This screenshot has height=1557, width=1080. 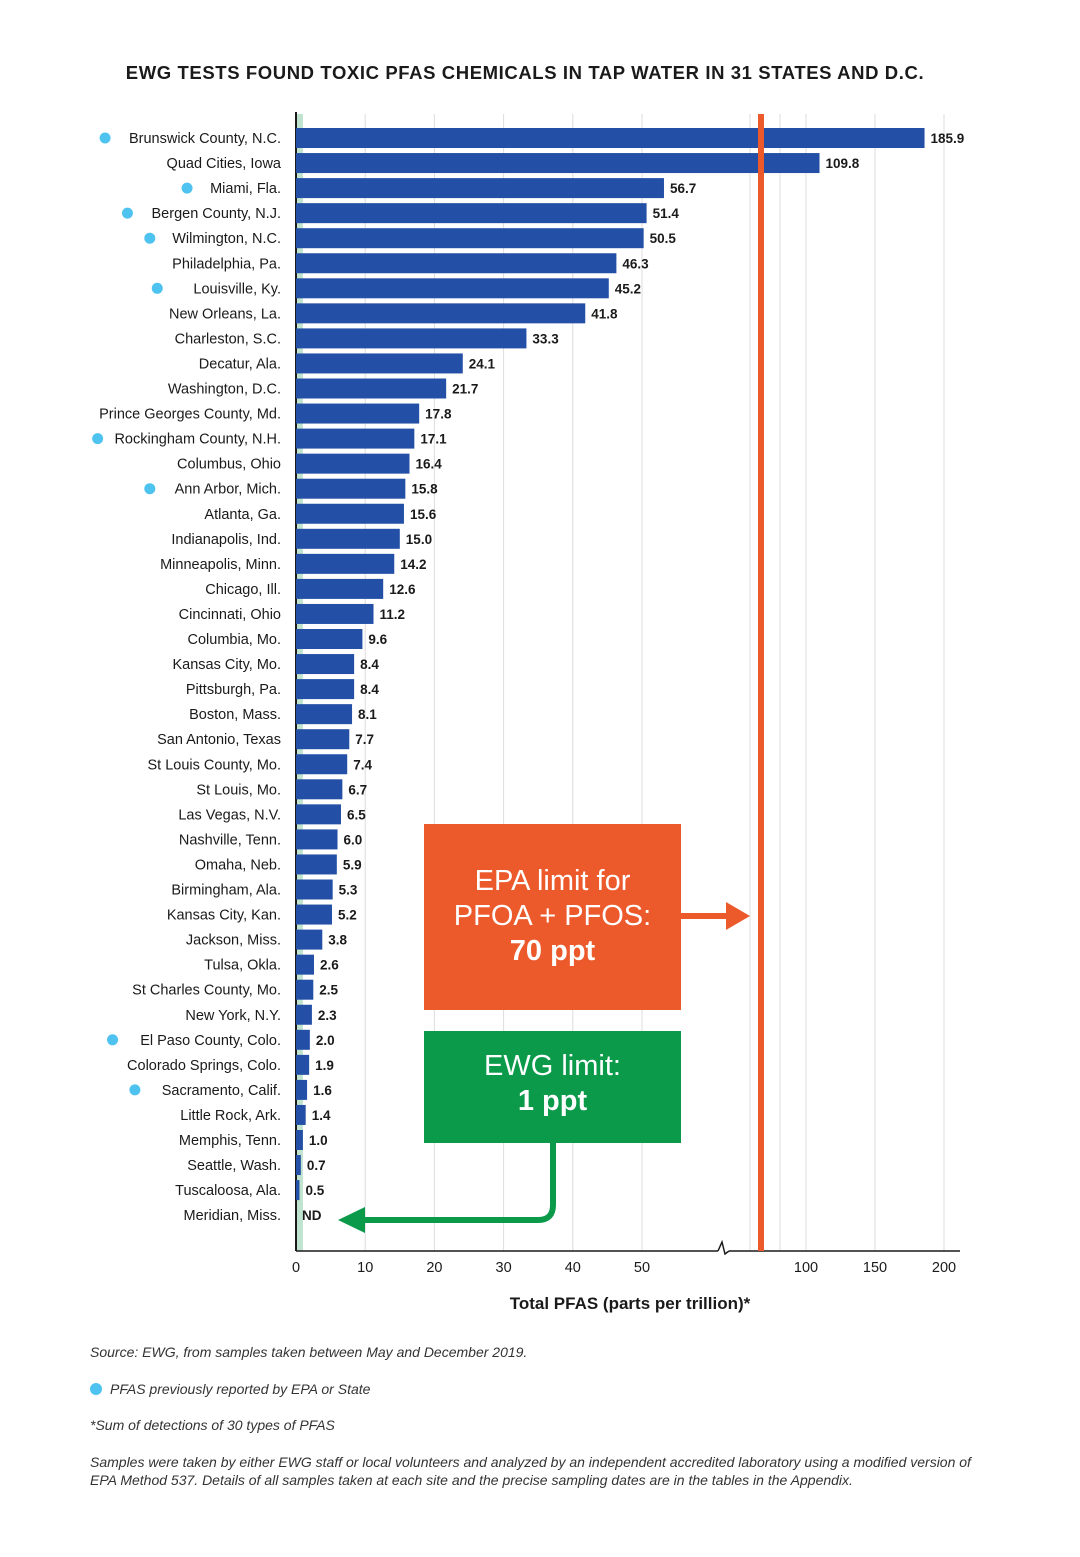 I want to click on x-tick-label: 10, so click(x=365, y=1268).